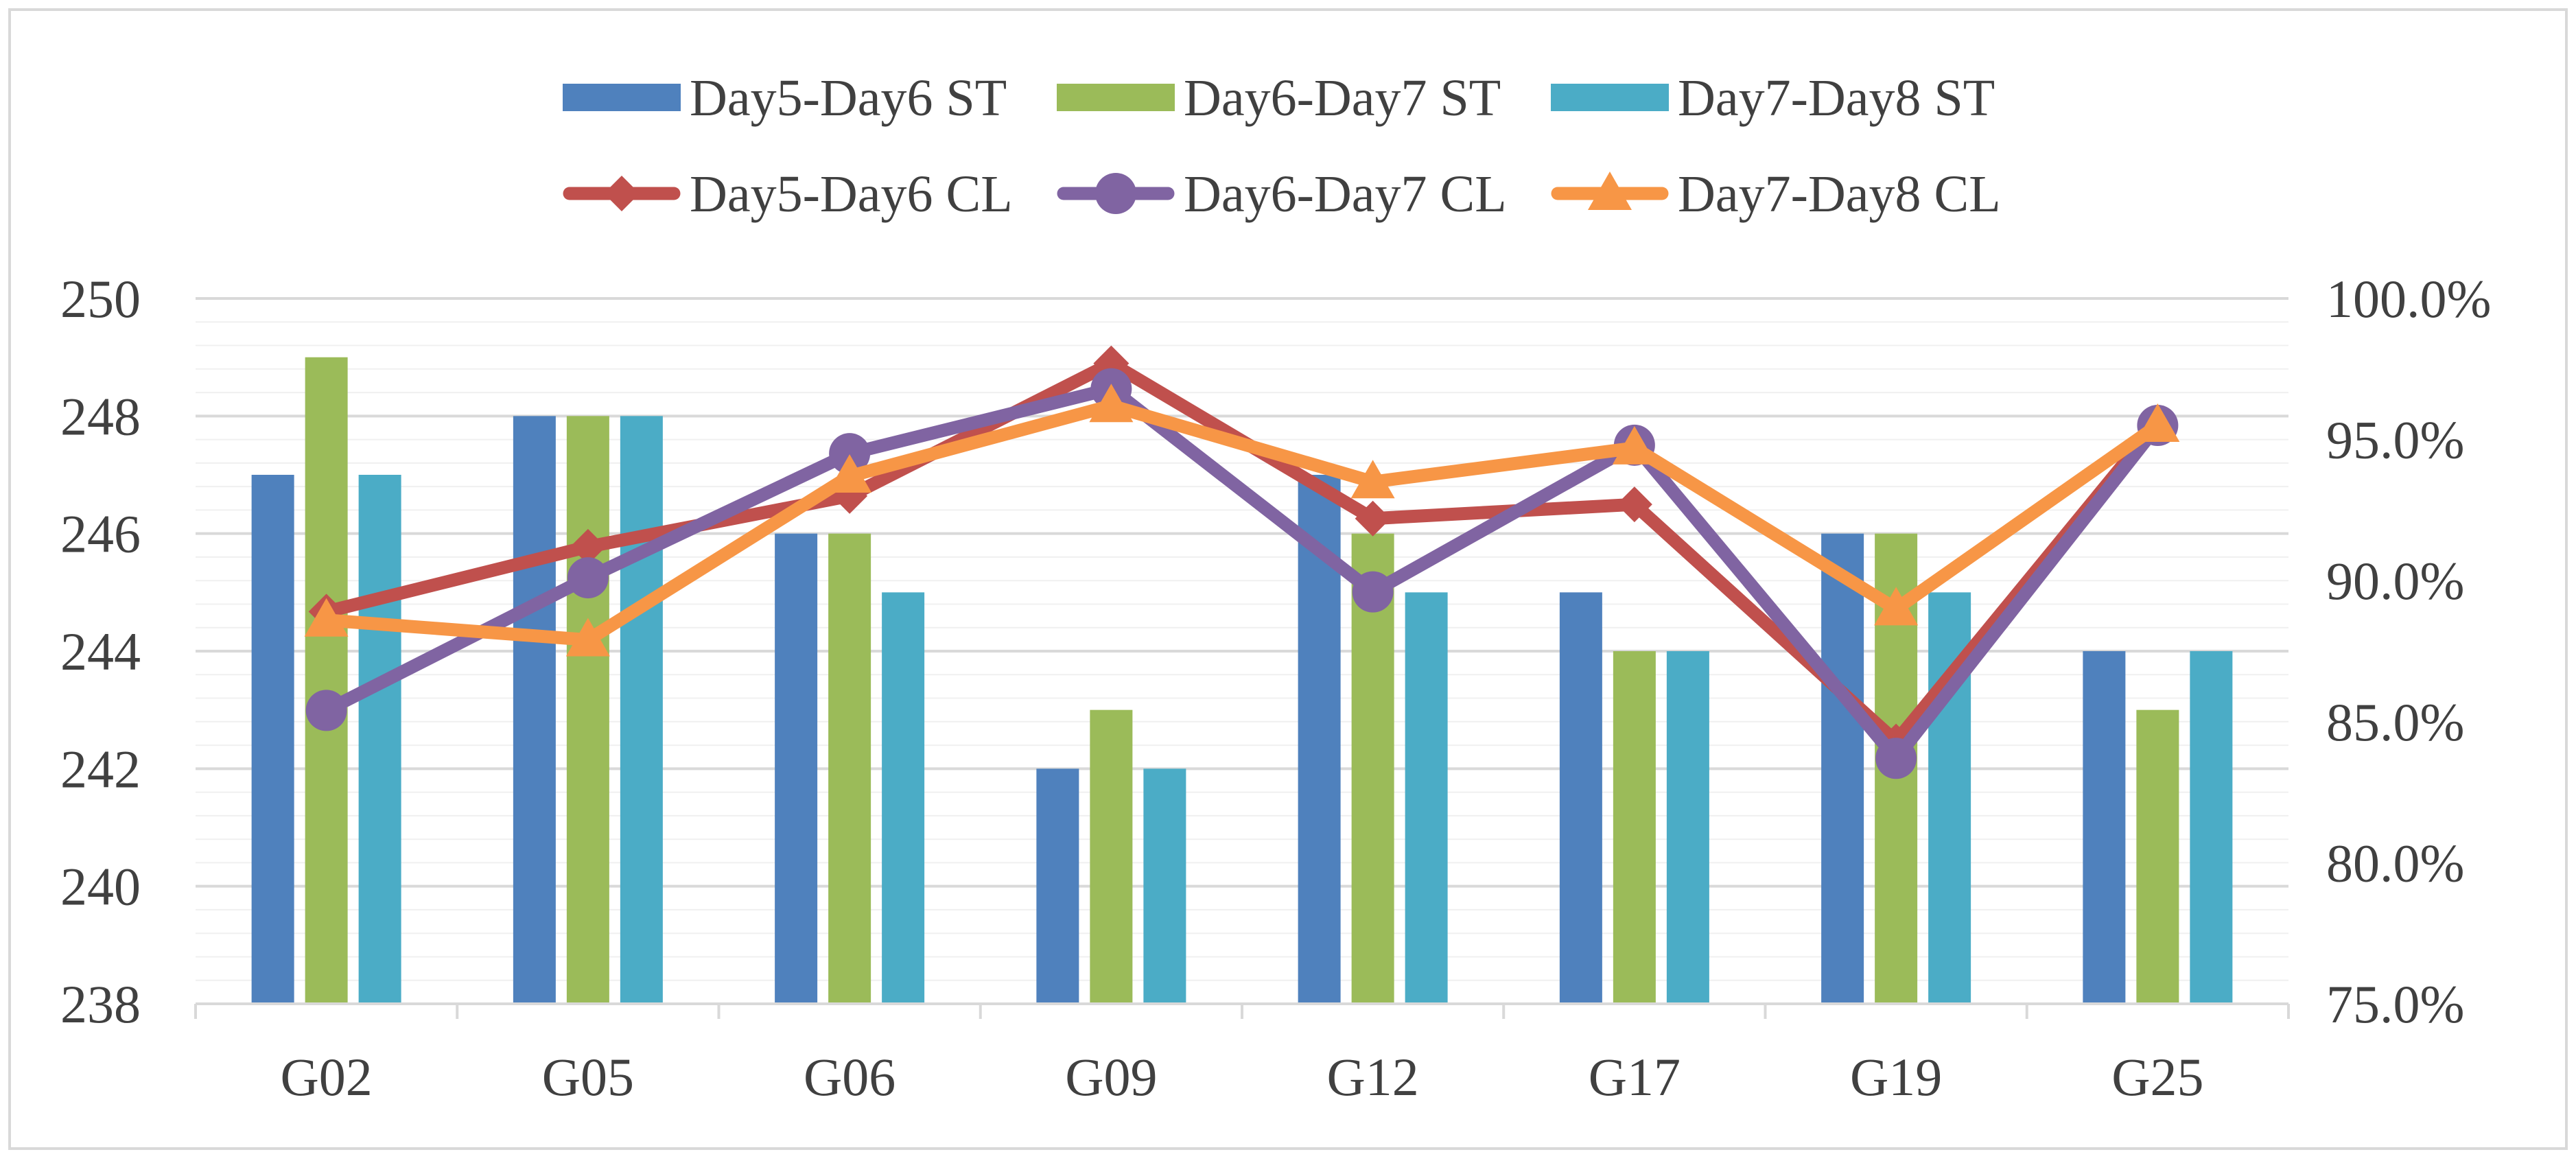 The image size is (2576, 1163). I want to click on x-axis-category-label: G09, so click(1111, 1077).